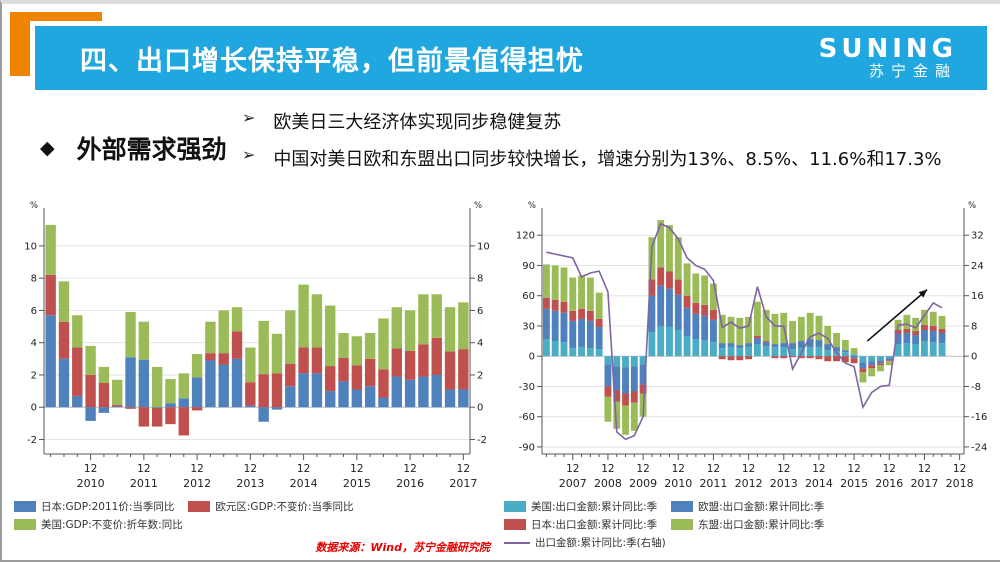  Describe the element at coordinates (527, 447) in the screenshot. I see `svg-text: -90` at that location.